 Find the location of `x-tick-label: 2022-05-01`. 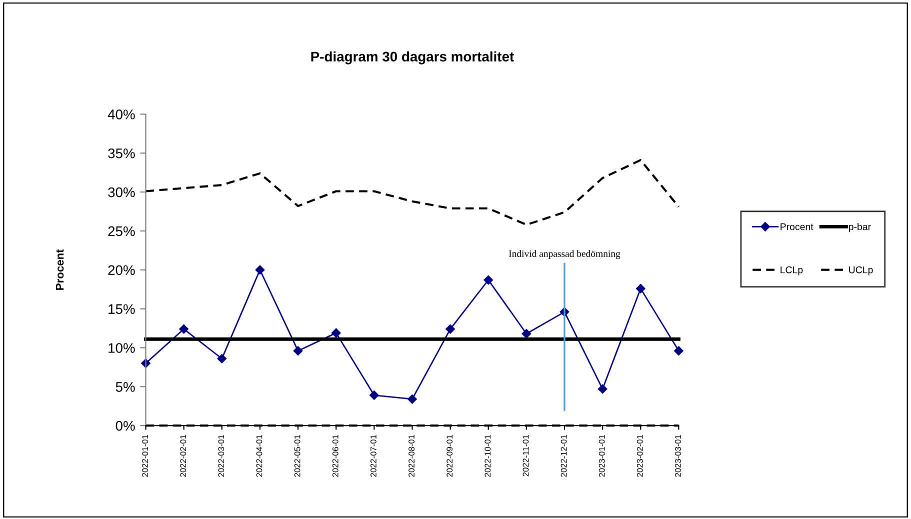

x-tick-label: 2022-05-01 is located at coordinates (297, 456).